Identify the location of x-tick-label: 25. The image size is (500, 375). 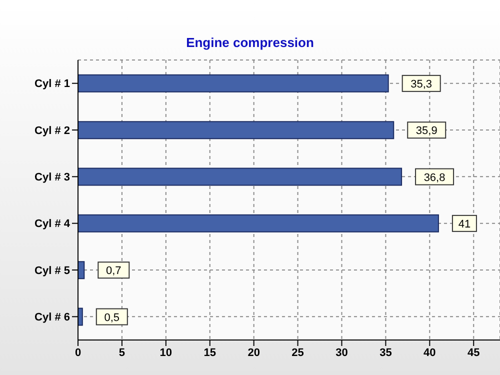
(298, 352).